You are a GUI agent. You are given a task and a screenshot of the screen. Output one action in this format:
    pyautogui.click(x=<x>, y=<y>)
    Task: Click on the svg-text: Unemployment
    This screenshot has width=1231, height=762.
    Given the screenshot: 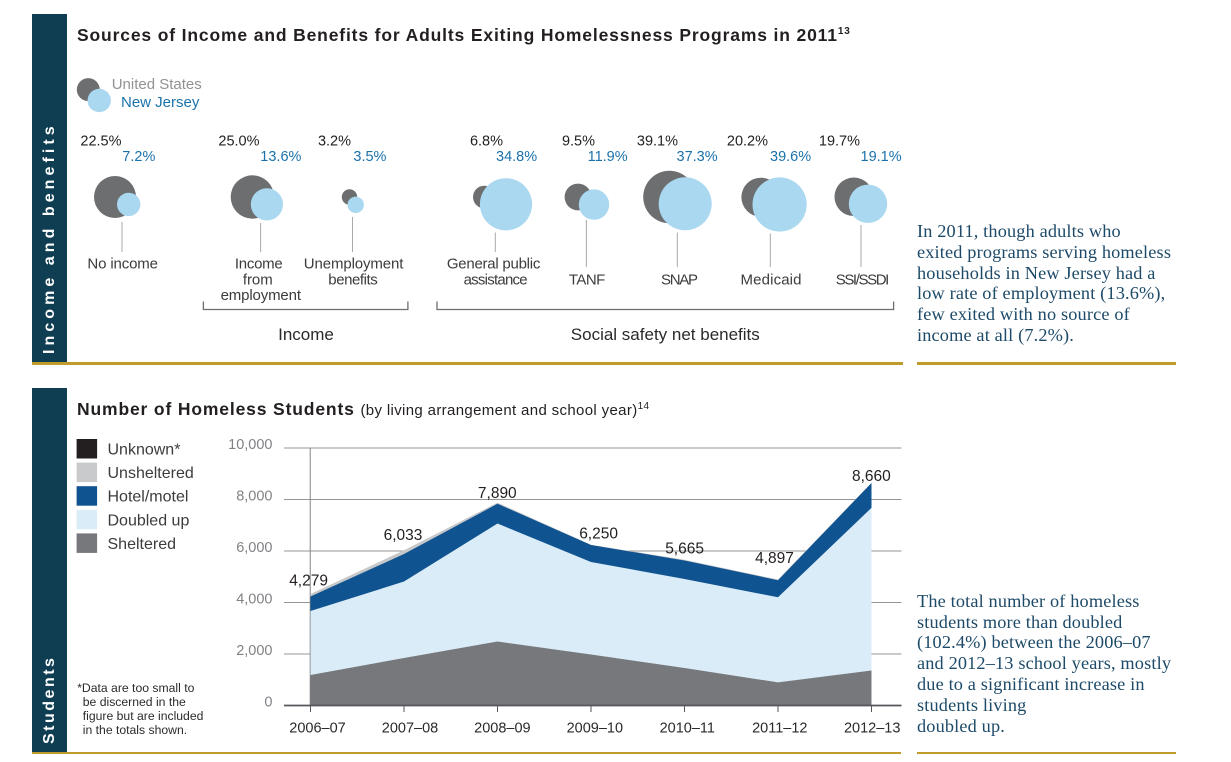 What is the action you would take?
    pyautogui.click(x=354, y=263)
    